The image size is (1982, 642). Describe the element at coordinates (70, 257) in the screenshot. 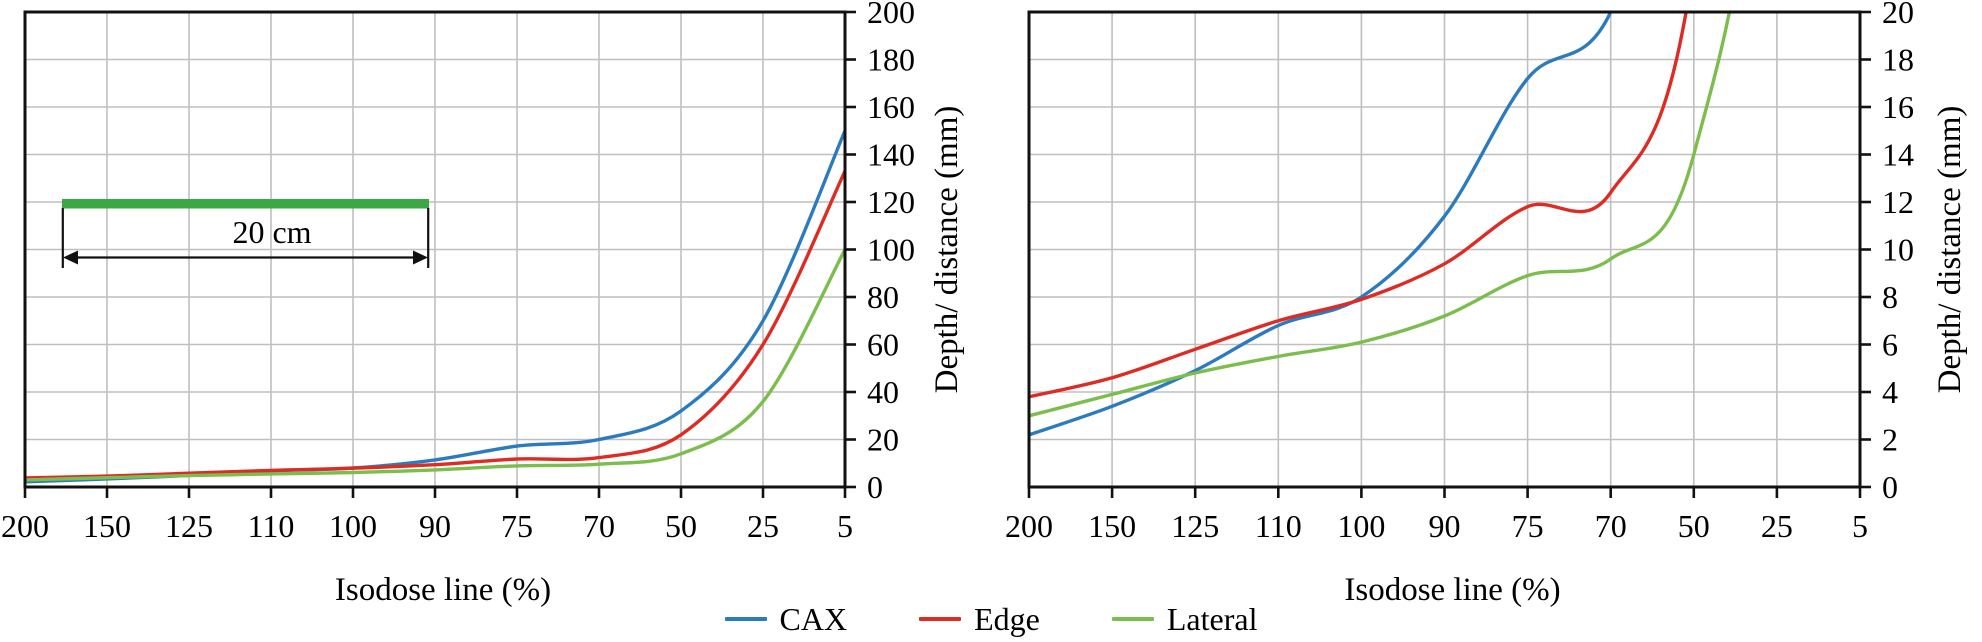

I see `arrowhead-left-icon` at that location.